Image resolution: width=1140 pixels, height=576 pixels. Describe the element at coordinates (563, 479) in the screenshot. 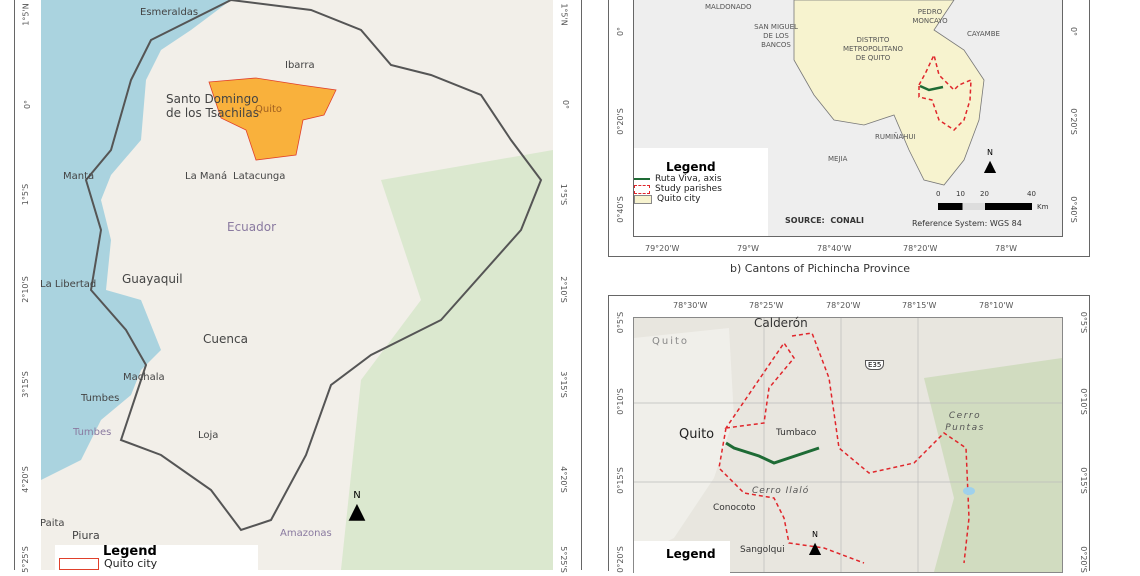

I see `lat-tick-right: 4°20'S` at that location.